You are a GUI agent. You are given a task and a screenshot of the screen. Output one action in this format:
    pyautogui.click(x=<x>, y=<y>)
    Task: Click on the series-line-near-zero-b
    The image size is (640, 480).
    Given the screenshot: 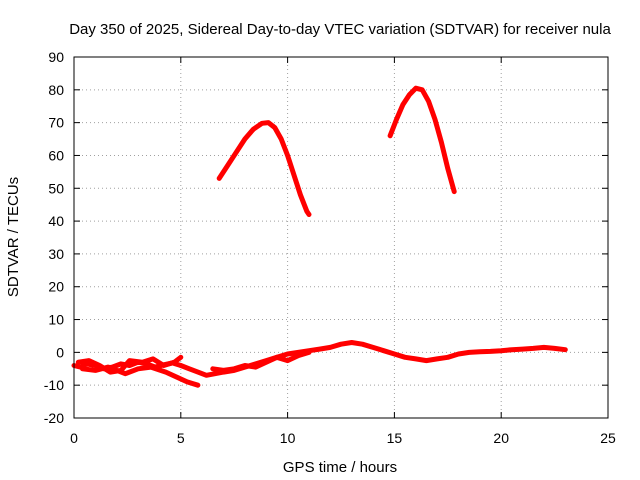 What is the action you would take?
    pyautogui.click(x=129, y=364)
    